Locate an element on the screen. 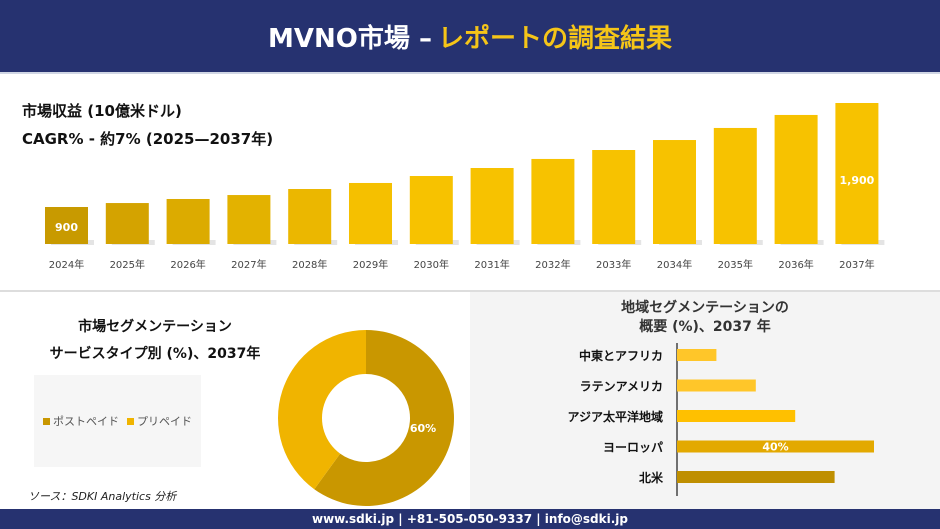  bar-2026年 is located at coordinates (188, 221).